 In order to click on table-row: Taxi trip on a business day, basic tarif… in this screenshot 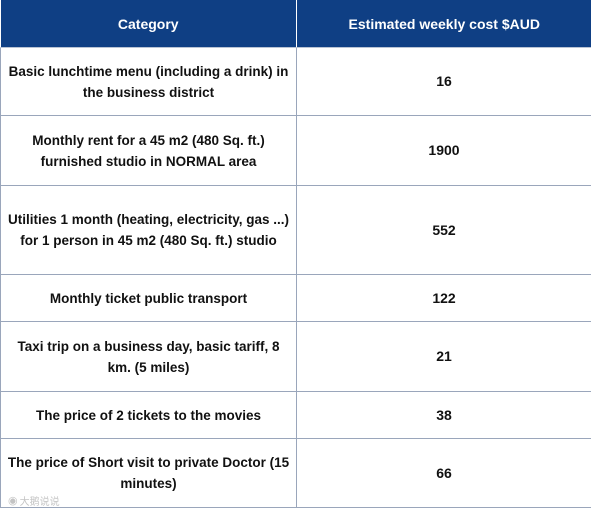, I will do `click(295, 356)`.